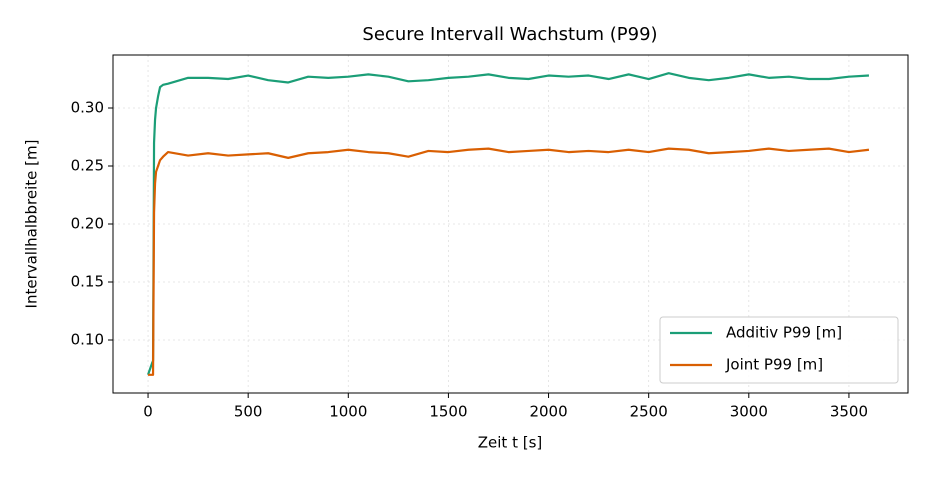  Describe the element at coordinates (87, 166) in the screenshot. I see `y-tick-label: 0.25` at that location.